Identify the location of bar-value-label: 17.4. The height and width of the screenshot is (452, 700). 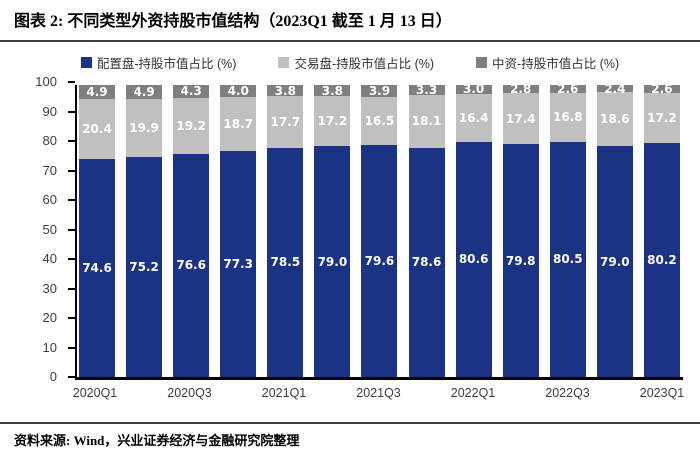
(520, 118).